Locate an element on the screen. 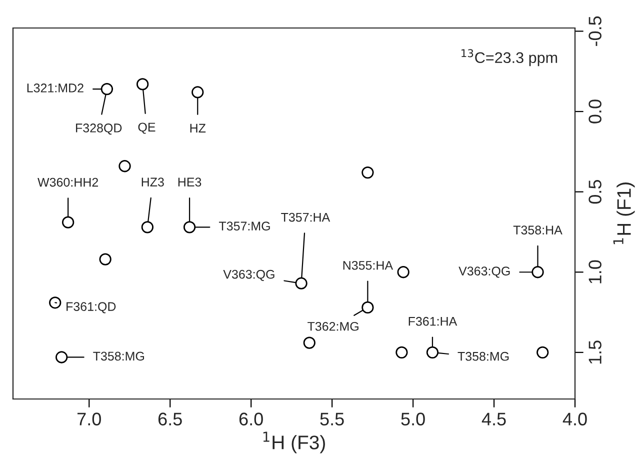 The width and height of the screenshot is (641, 458). annotation: F328QD is located at coordinates (99, 129).